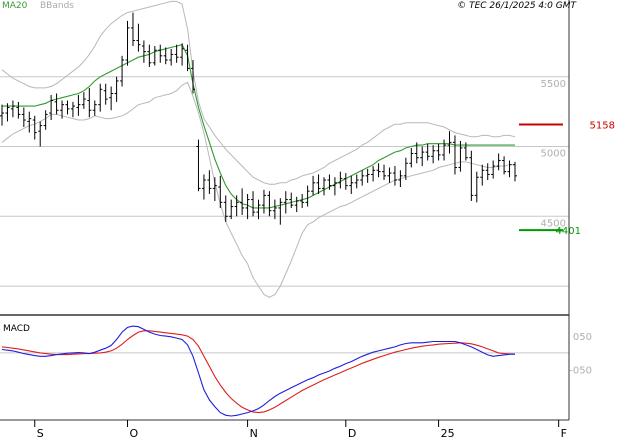 This screenshot has width=627, height=440. What do you see at coordinates (553, 223) in the screenshot?
I see `price-y-tick-label: 4500` at bounding box center [553, 223].